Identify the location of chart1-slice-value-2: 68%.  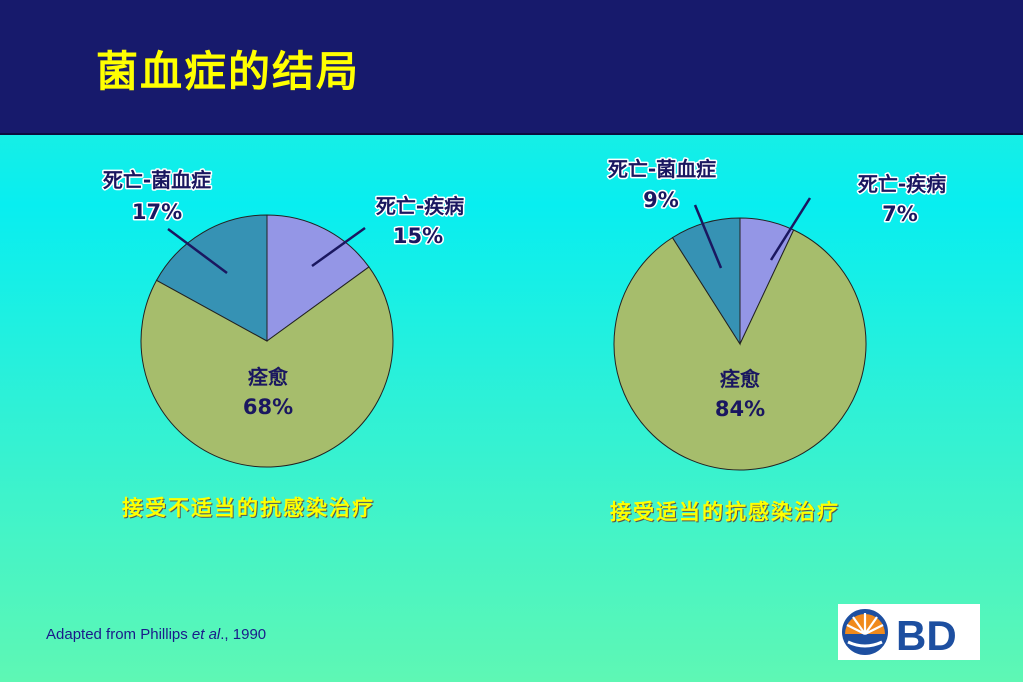
(268, 407).